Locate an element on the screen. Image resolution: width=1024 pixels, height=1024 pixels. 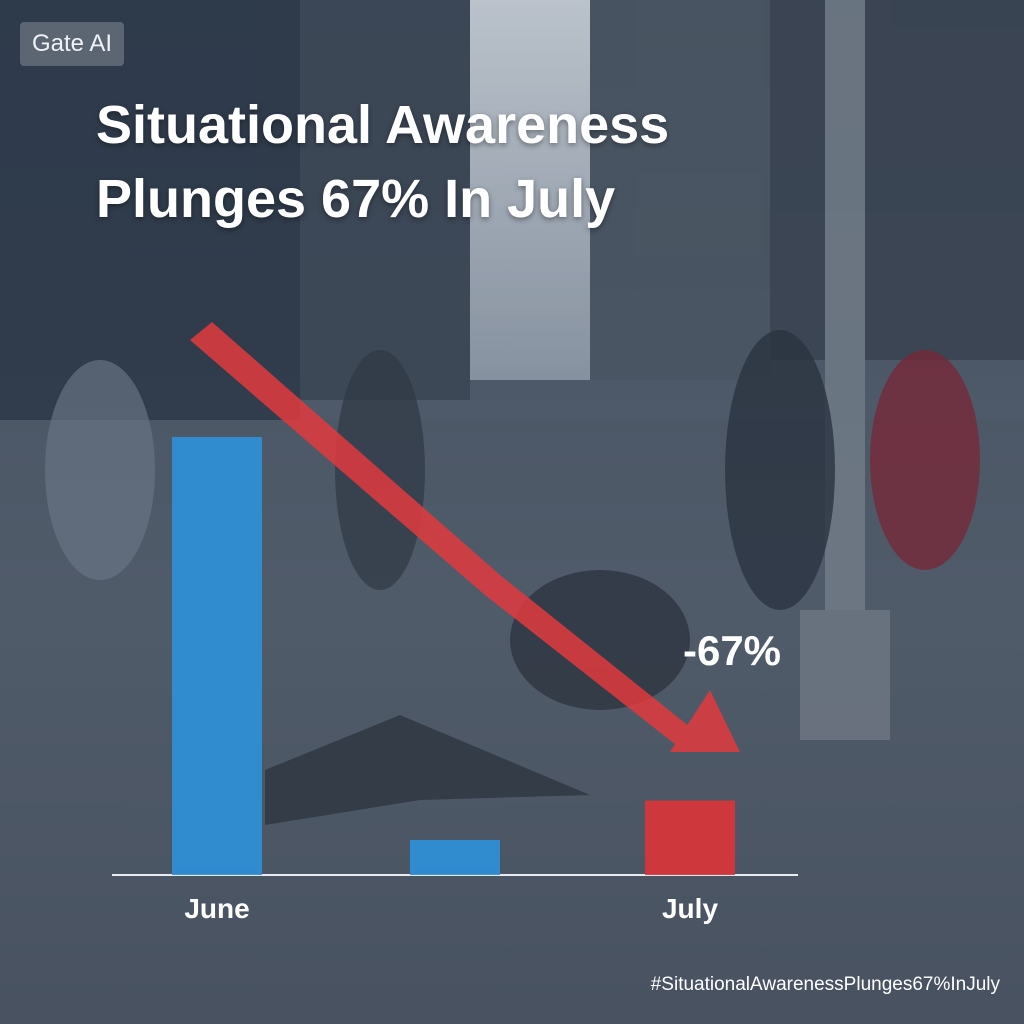
x-tick-label: July is located at coordinates (690, 908).